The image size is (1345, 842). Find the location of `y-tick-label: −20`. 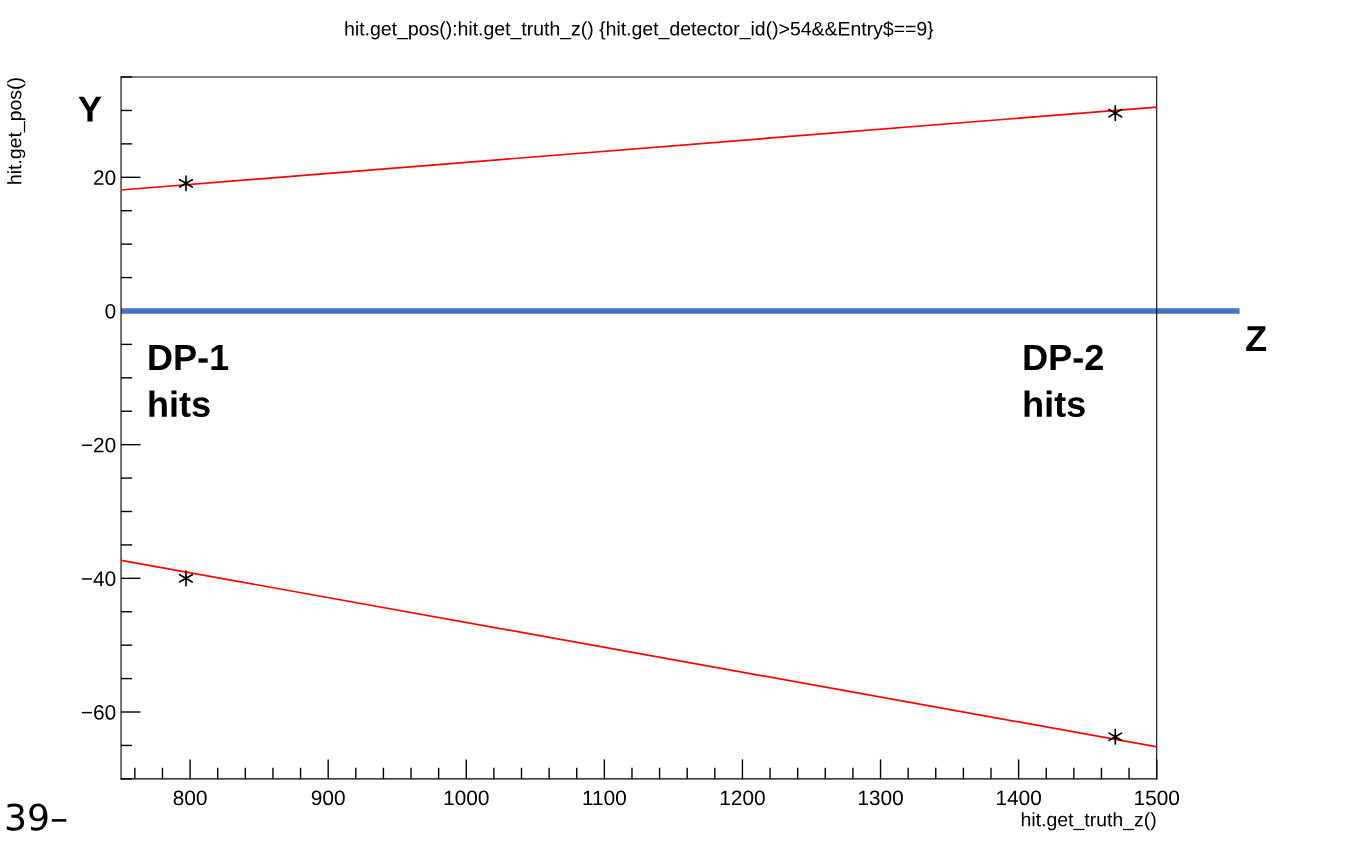

y-tick-label: −20 is located at coordinates (98, 445).